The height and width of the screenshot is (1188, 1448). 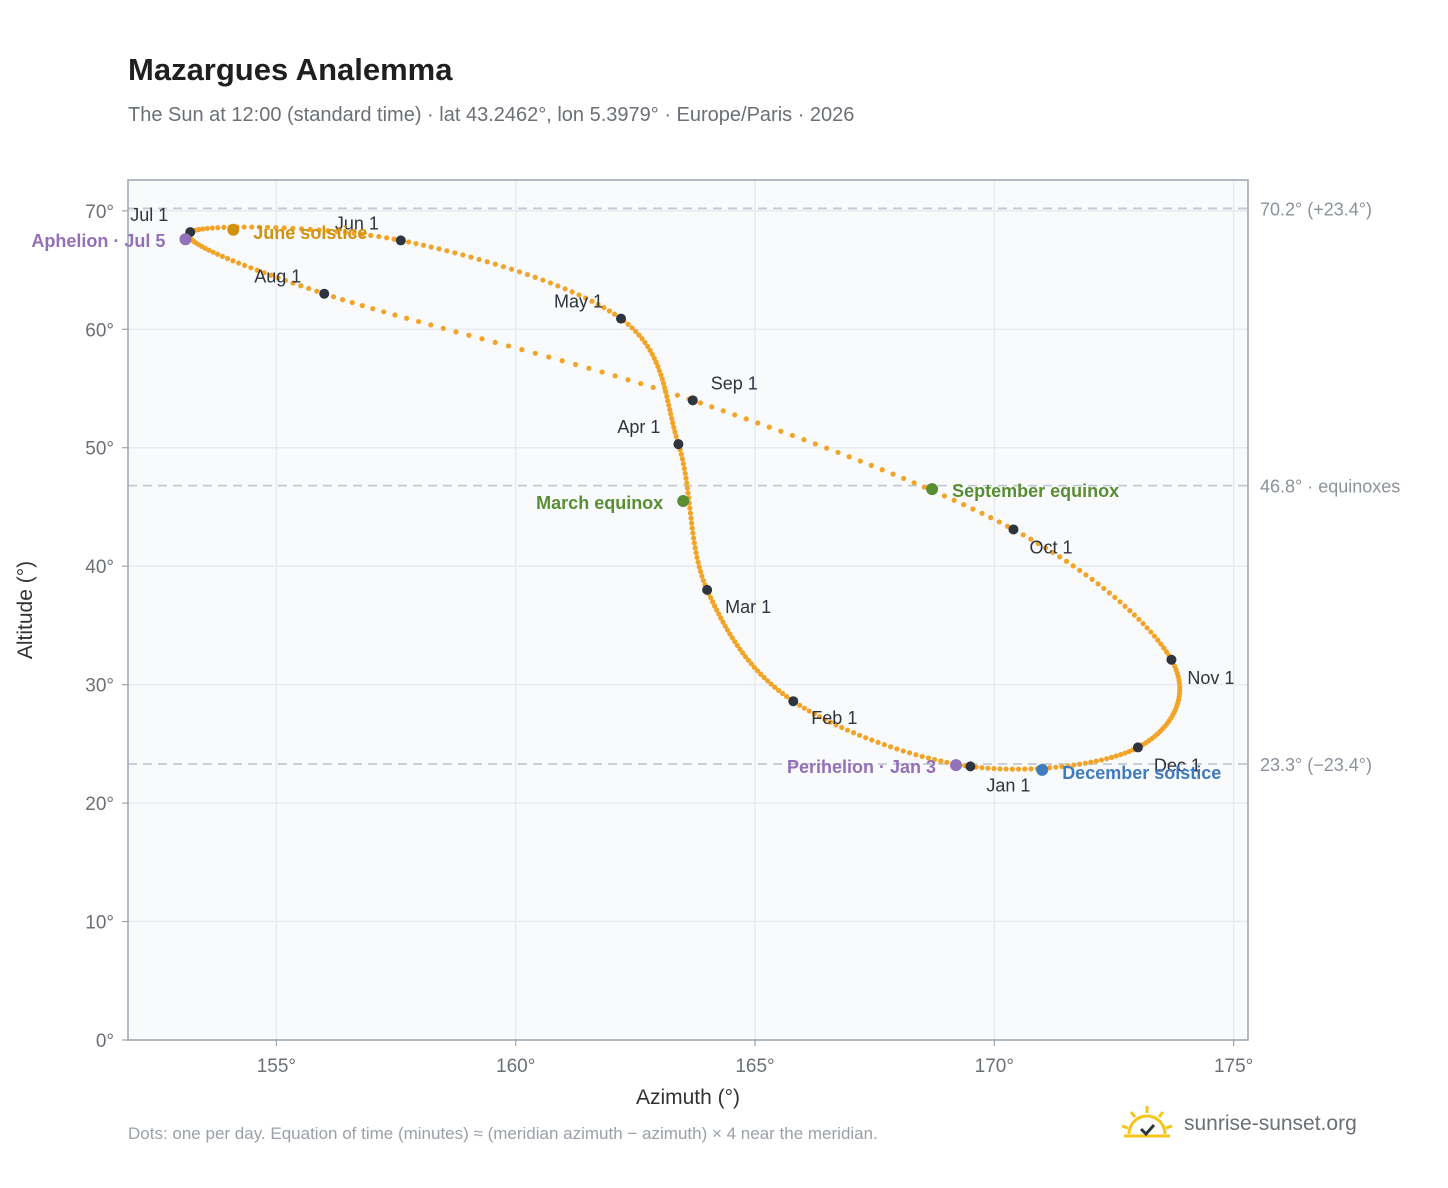 What do you see at coordinates (310, 233) in the screenshot?
I see `event-label: June solstice` at bounding box center [310, 233].